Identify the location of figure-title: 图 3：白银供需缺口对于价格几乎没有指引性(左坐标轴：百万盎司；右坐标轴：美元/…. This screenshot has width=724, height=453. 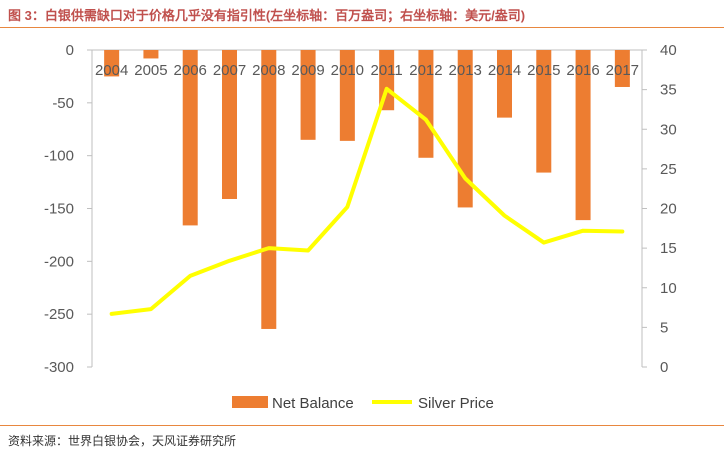
(267, 15).